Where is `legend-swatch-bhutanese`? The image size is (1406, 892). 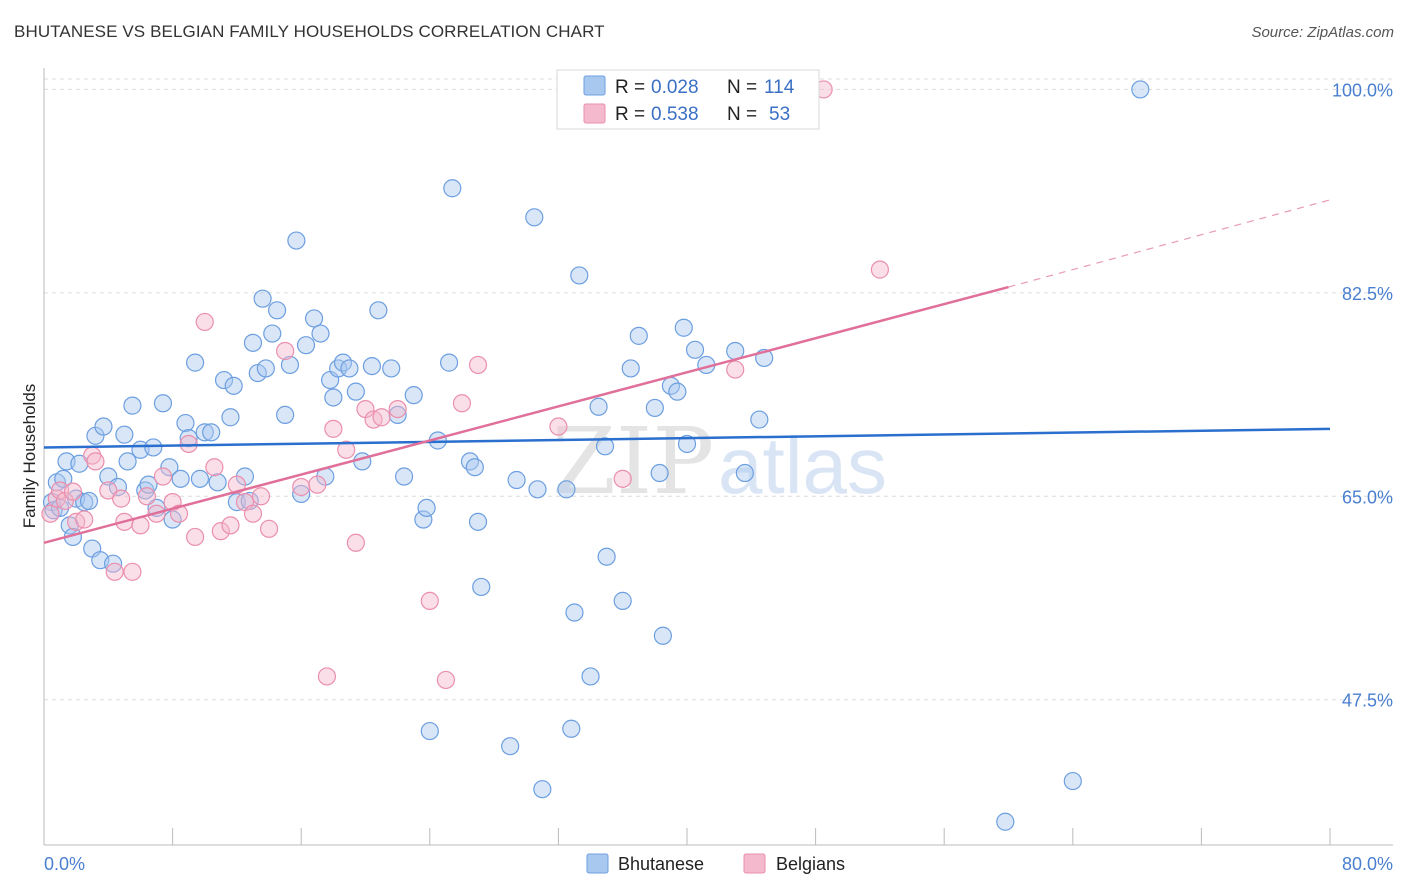 legend-swatch-bhutanese is located at coordinates (594, 85).